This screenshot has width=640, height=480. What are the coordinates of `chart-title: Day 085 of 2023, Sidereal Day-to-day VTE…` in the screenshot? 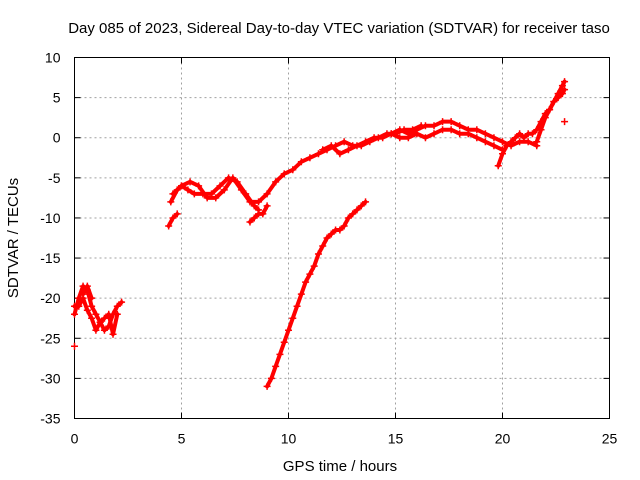 It's located at (339, 28).